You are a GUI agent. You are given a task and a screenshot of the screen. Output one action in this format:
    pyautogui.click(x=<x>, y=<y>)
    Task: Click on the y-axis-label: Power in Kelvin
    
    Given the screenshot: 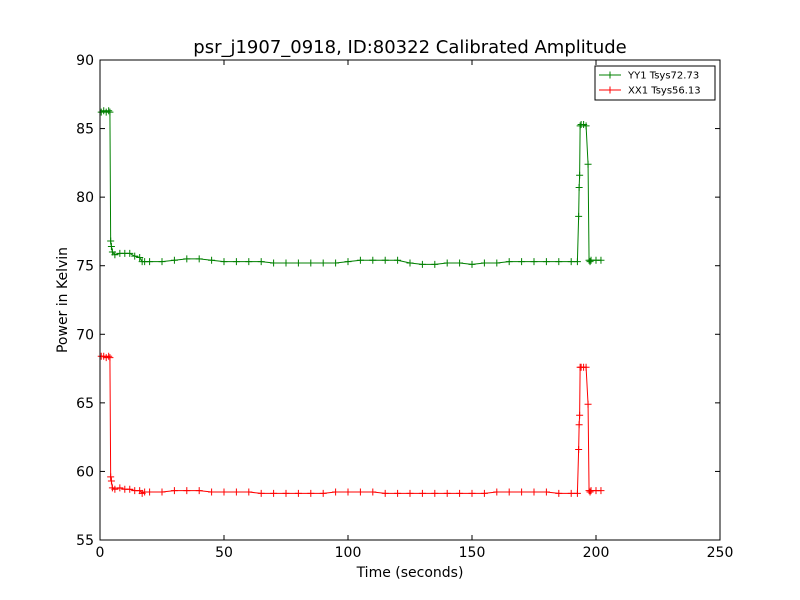 What is the action you would take?
    pyautogui.click(x=63, y=300)
    